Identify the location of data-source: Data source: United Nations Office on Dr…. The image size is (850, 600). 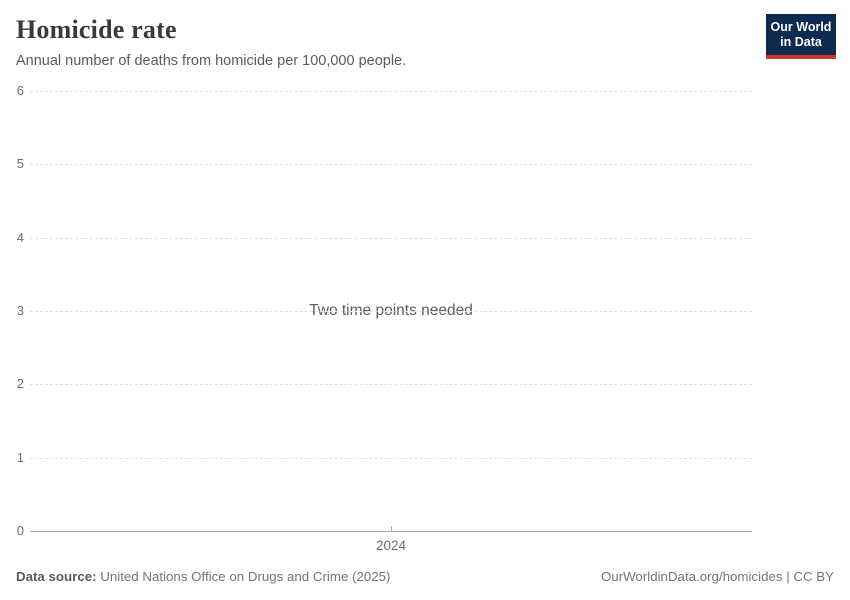
(203, 576).